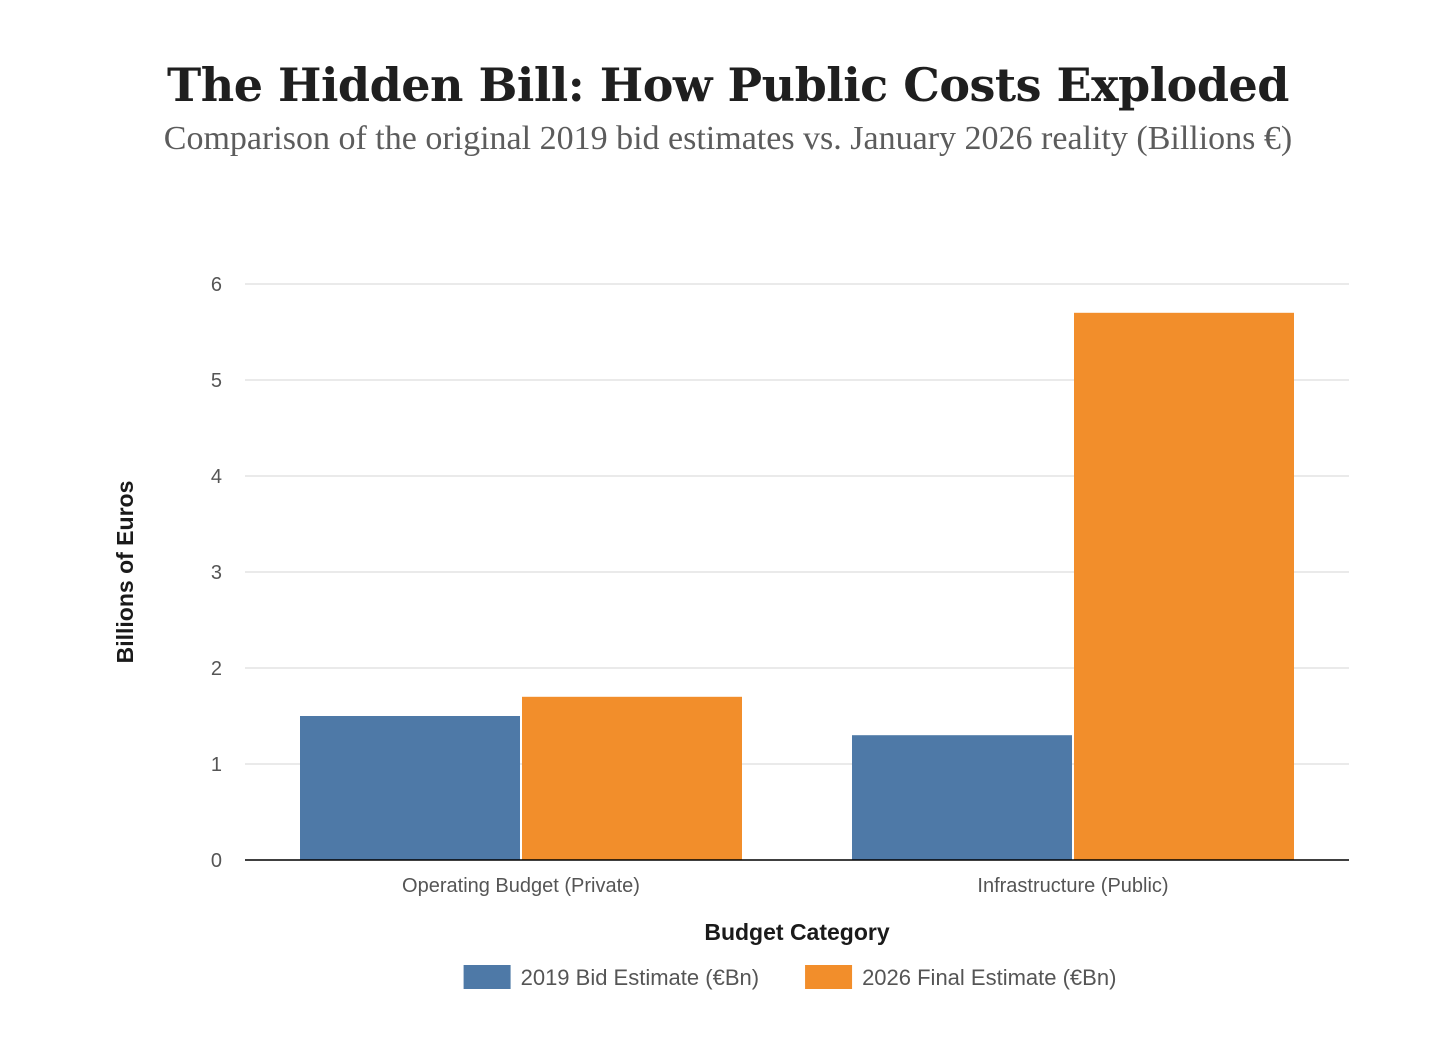 The width and height of the screenshot is (1456, 1048). I want to click on y-axis-ticks: 0 1 2 3 4 5 6, so click(216, 573).